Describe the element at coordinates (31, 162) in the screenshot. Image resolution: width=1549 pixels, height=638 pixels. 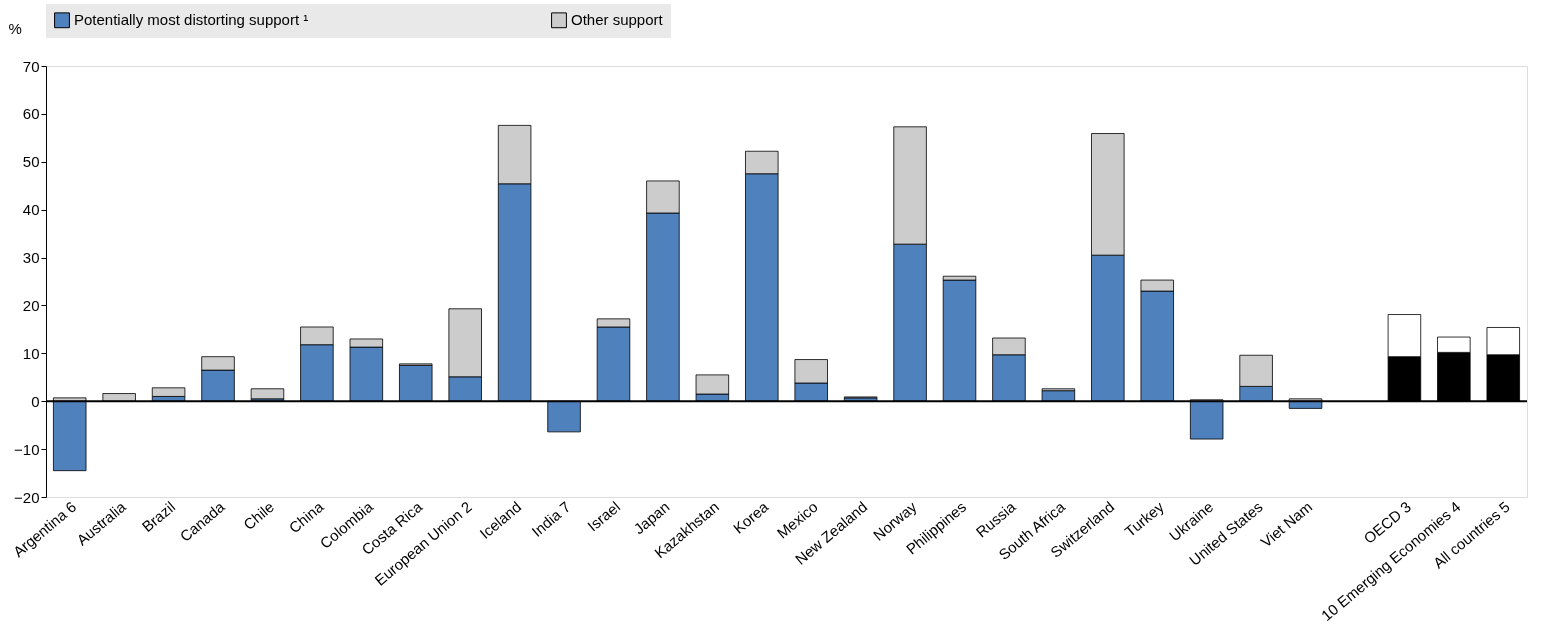
I see `y-tick-label: 50` at that location.